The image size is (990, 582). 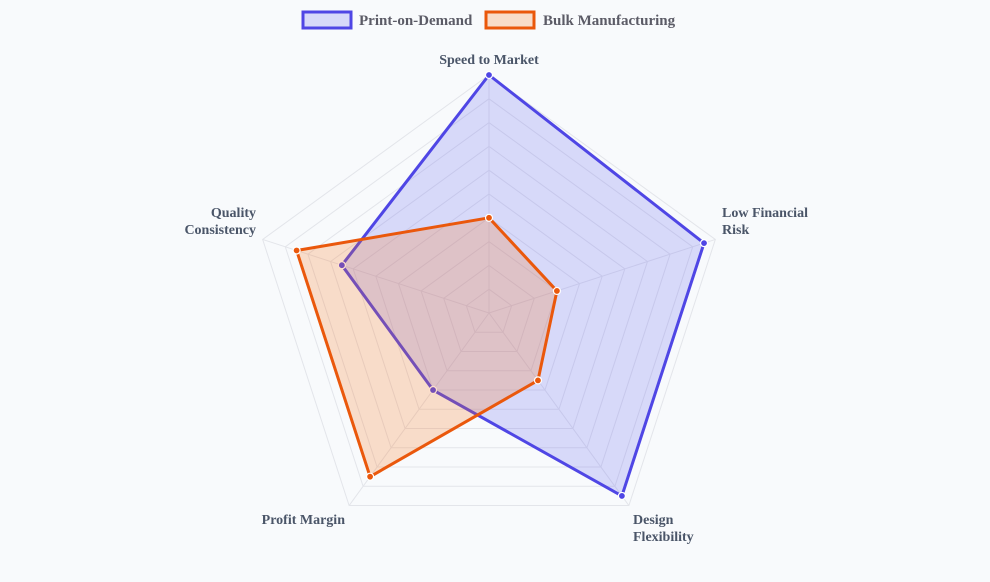 What do you see at coordinates (663, 537) in the screenshot?
I see `axis-label-3-line-2: Flexibility` at bounding box center [663, 537].